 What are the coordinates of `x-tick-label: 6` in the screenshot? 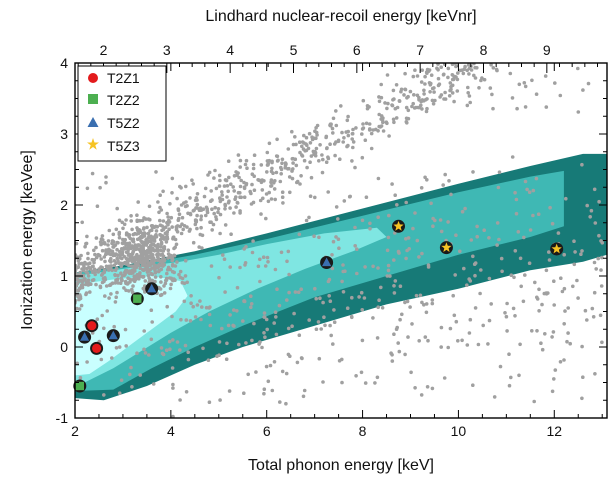 It's located at (267, 431).